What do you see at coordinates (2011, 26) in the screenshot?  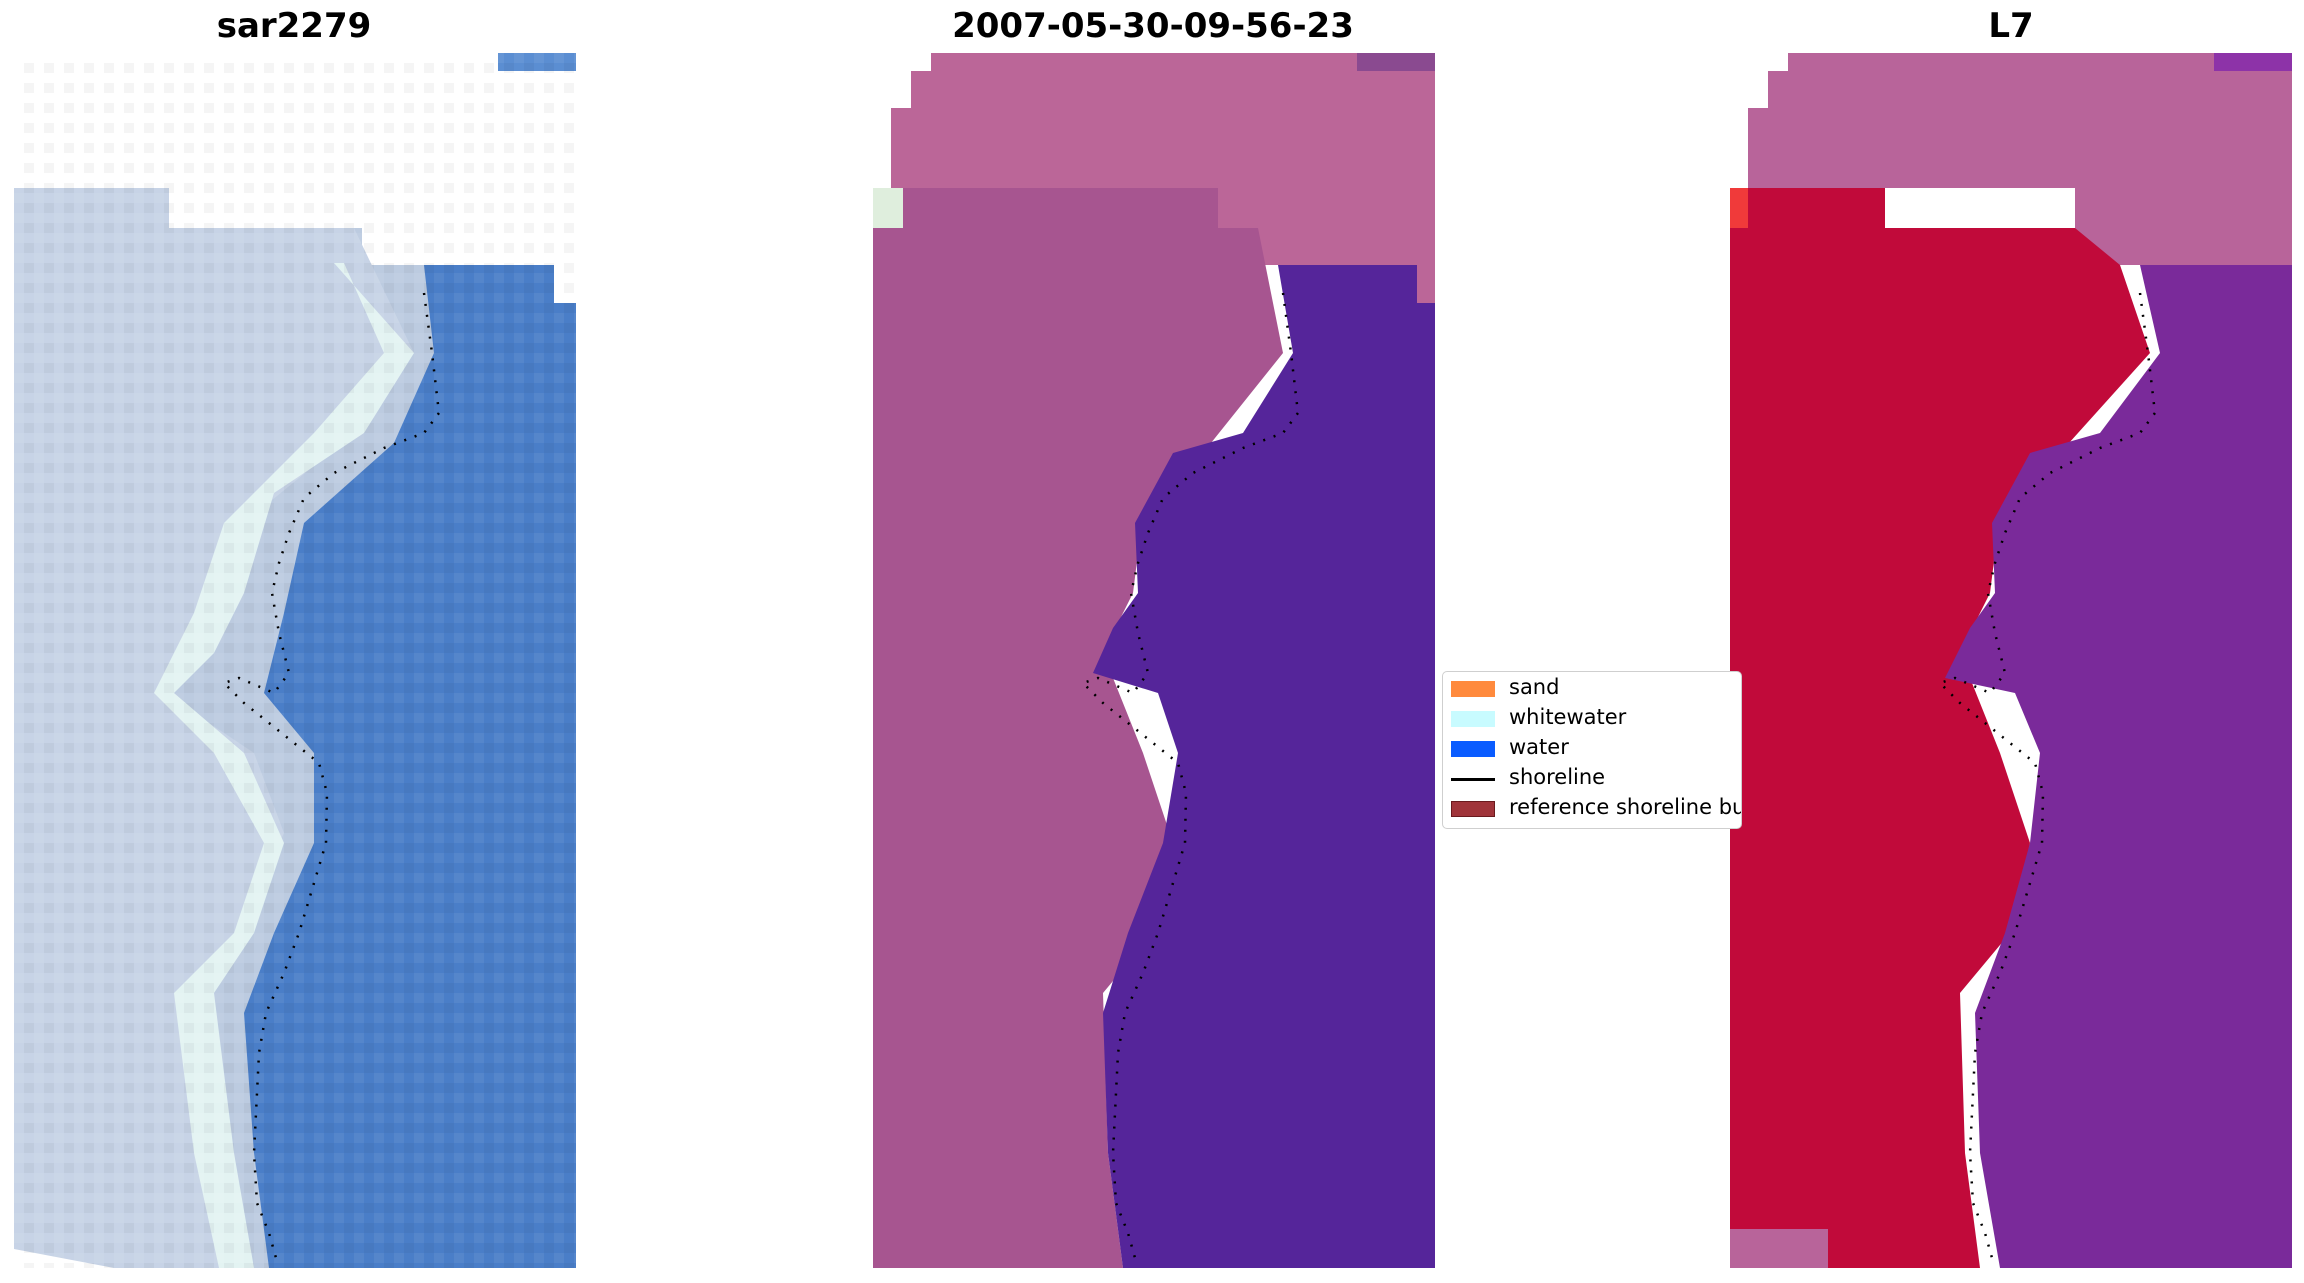 I see `panel-title-index: L7` at bounding box center [2011, 26].